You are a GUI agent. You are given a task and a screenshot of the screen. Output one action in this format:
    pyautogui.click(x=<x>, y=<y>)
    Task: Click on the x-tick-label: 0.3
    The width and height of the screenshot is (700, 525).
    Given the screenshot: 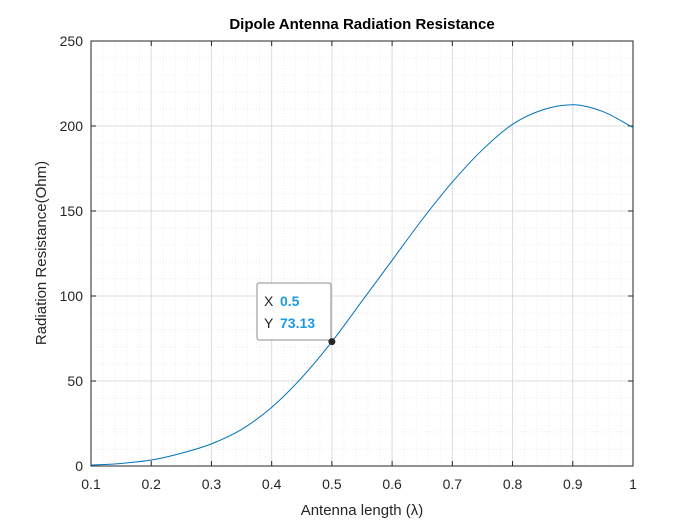 What is the action you would take?
    pyautogui.click(x=212, y=484)
    